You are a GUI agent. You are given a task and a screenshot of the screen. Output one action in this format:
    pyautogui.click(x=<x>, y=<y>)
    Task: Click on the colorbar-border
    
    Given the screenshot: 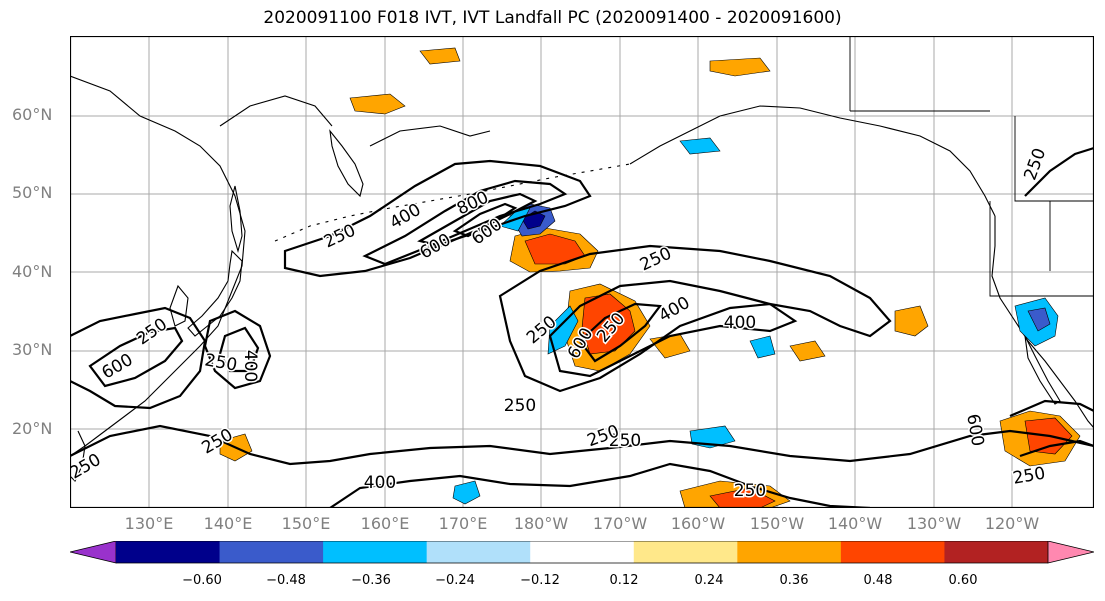 What is the action you would take?
    pyautogui.click(x=582, y=552)
    